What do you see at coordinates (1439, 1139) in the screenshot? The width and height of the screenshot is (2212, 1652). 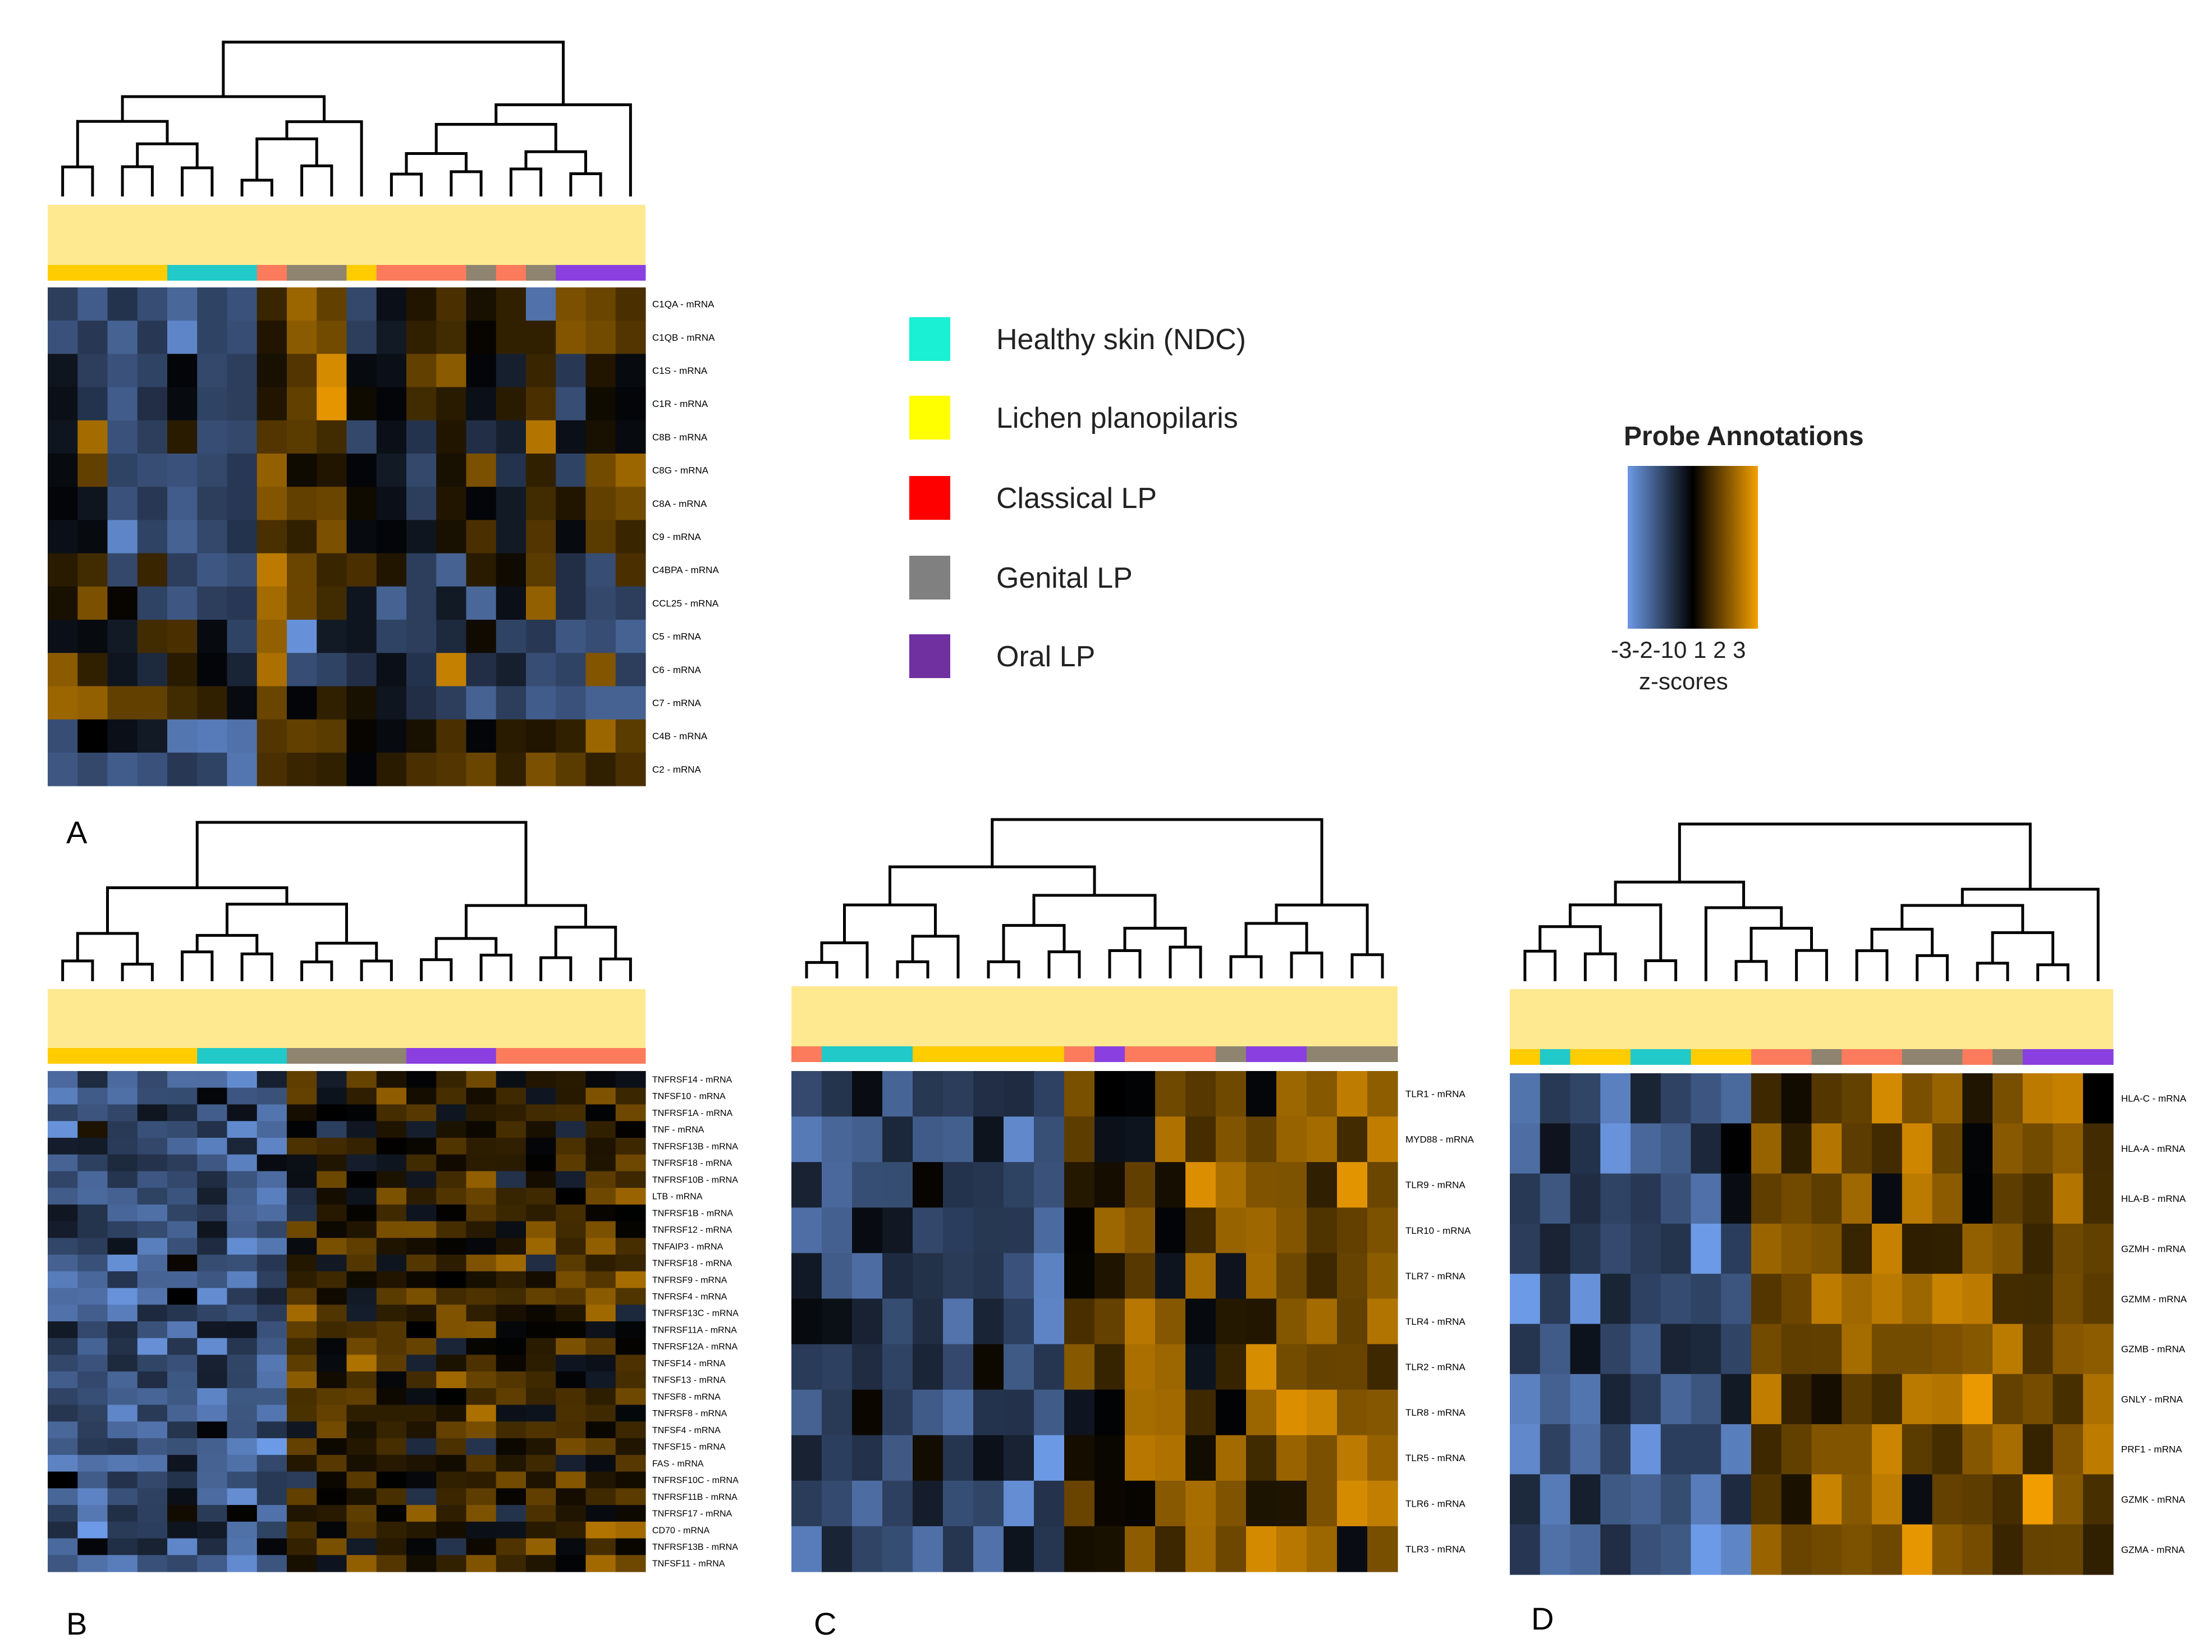 I see `row-label: MYD88 - mRNA` at bounding box center [1439, 1139].